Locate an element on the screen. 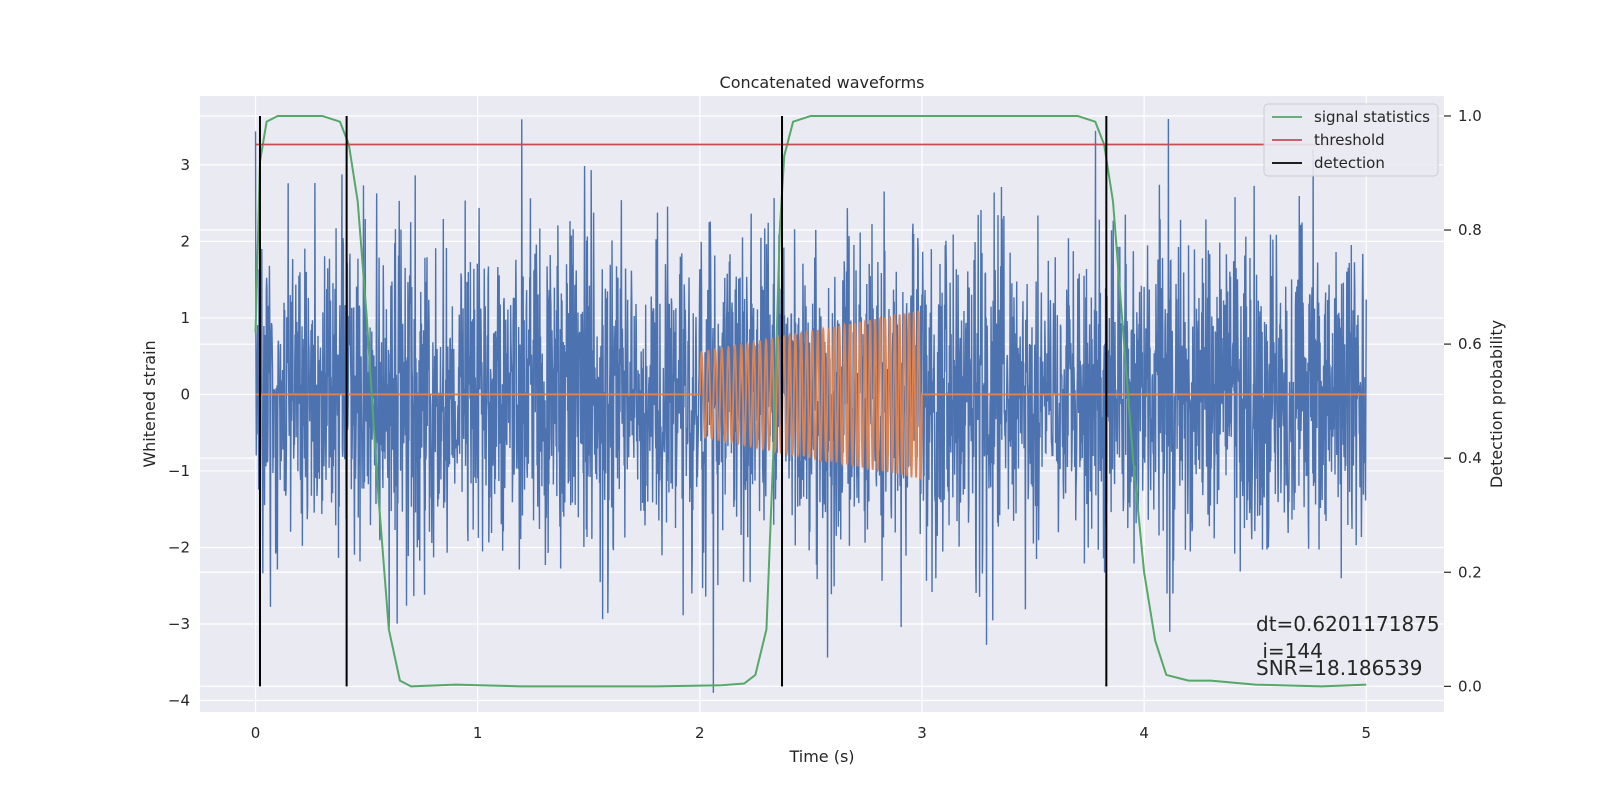 The height and width of the screenshot is (800, 1600). legend-box is located at coordinates (1351, 140).